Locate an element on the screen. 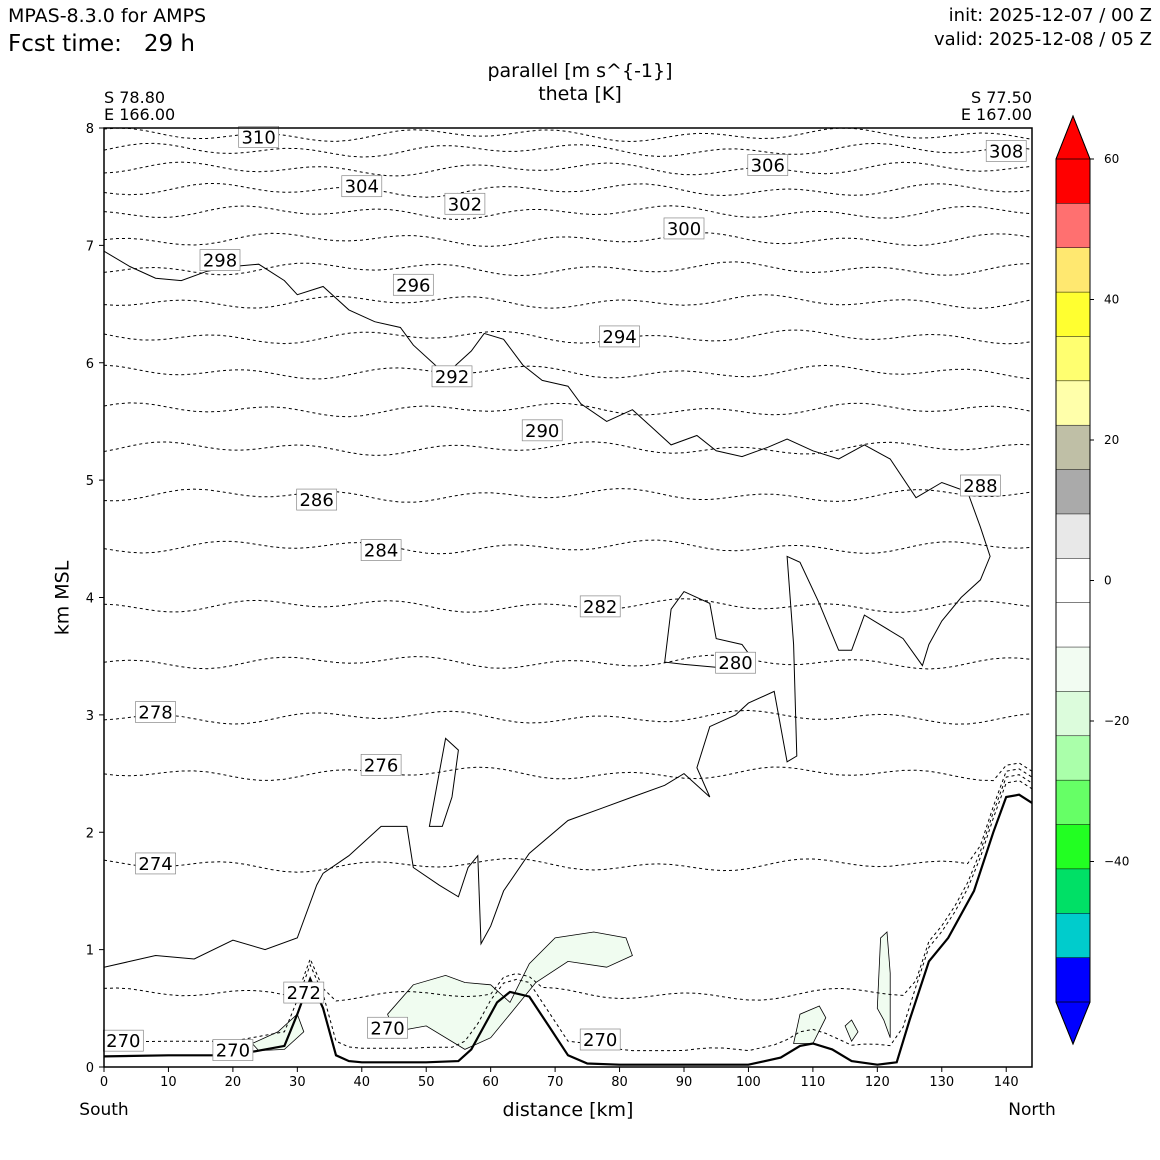  theta-label-292-9: 292 is located at coordinates (452, 376).